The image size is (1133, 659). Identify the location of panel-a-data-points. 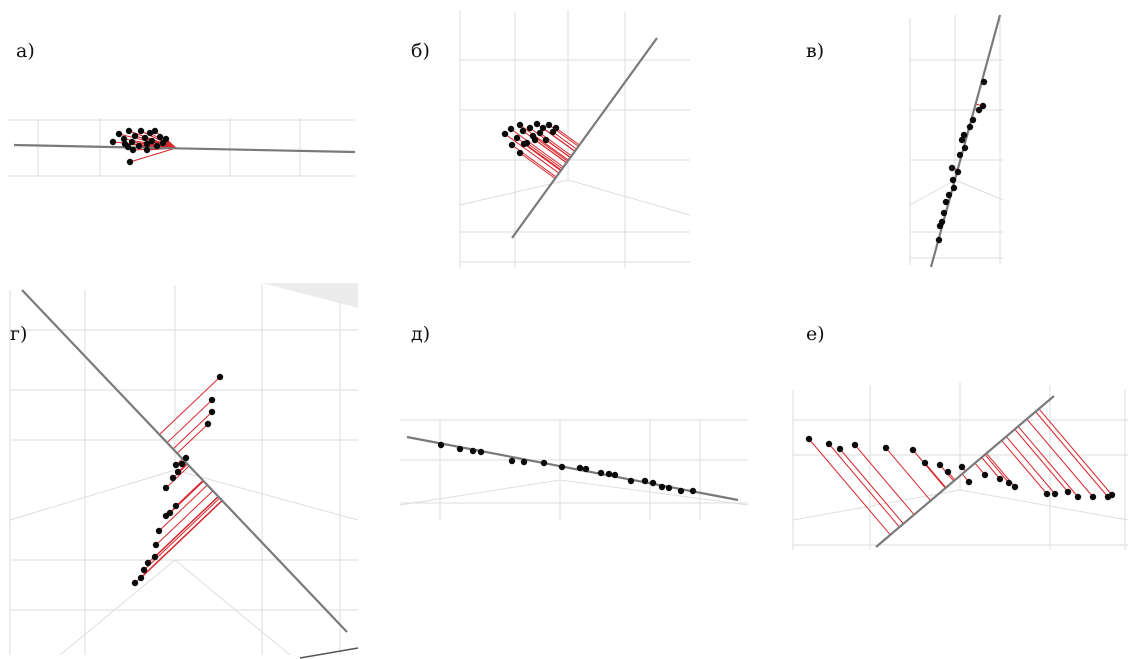
(139, 146).